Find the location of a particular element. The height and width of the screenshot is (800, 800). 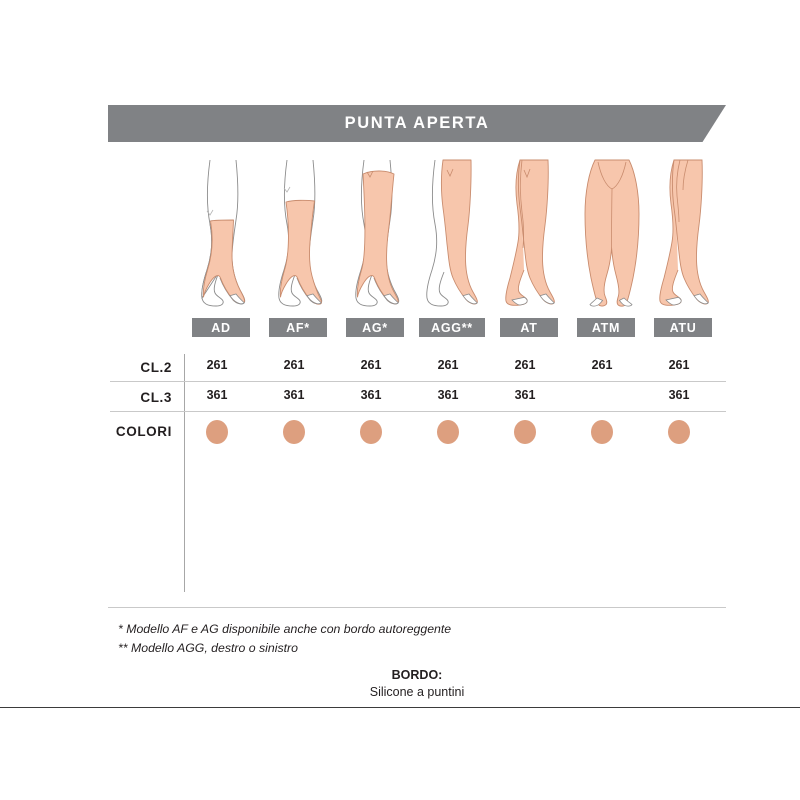

chip-AD: AD is located at coordinates (221, 327).